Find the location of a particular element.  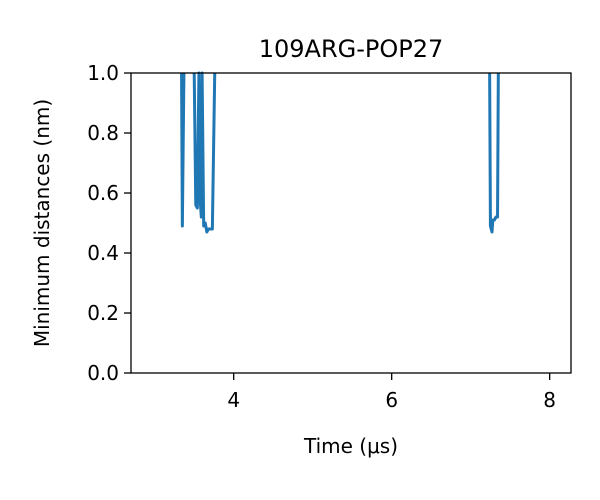

x-axis: 4 6 8 is located at coordinates (391, 392).